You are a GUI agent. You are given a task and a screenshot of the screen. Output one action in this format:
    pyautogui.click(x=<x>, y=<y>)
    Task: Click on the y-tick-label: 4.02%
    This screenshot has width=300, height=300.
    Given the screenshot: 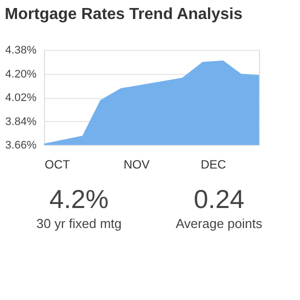 What is the action you would take?
    pyautogui.click(x=21, y=98)
    